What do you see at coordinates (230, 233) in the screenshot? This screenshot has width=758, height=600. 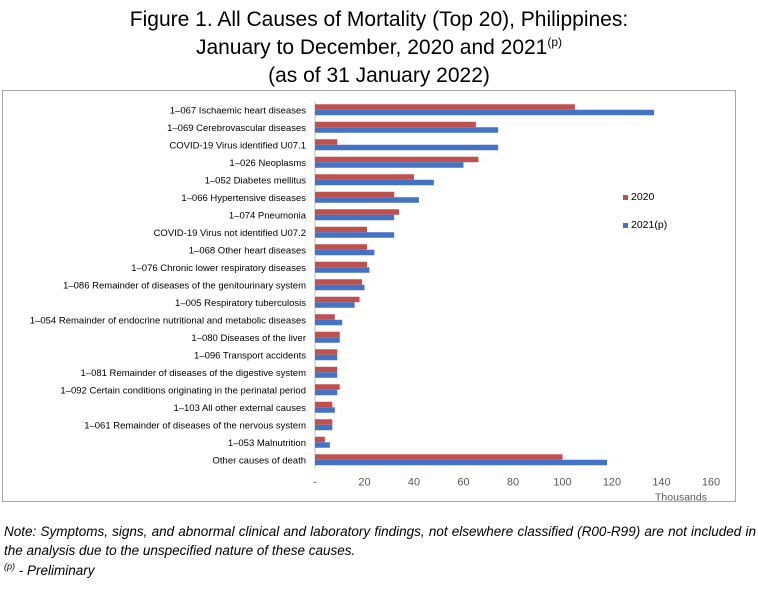 I see `category-label: COVID-19 Virus not identified U07.2` at bounding box center [230, 233].